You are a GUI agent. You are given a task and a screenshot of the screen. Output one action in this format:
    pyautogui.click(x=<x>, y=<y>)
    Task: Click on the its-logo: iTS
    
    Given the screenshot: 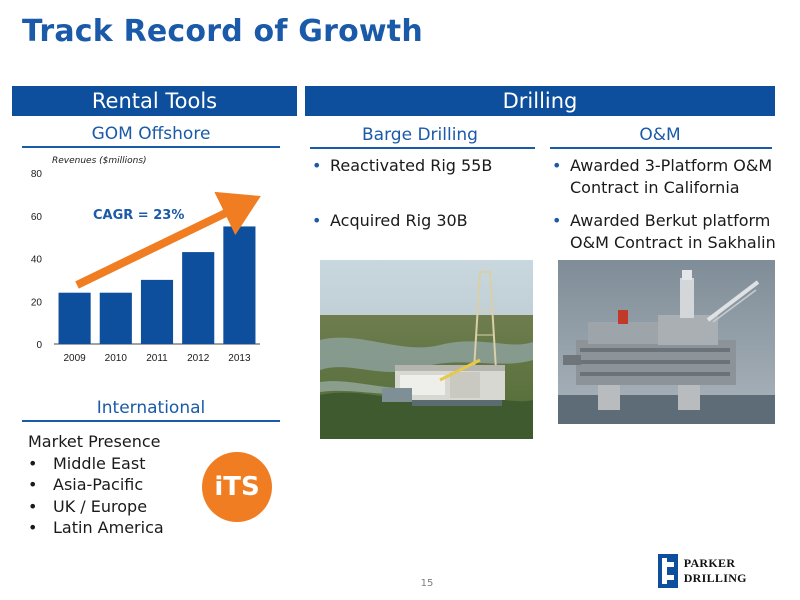 What is the action you would take?
    pyautogui.click(x=237, y=487)
    